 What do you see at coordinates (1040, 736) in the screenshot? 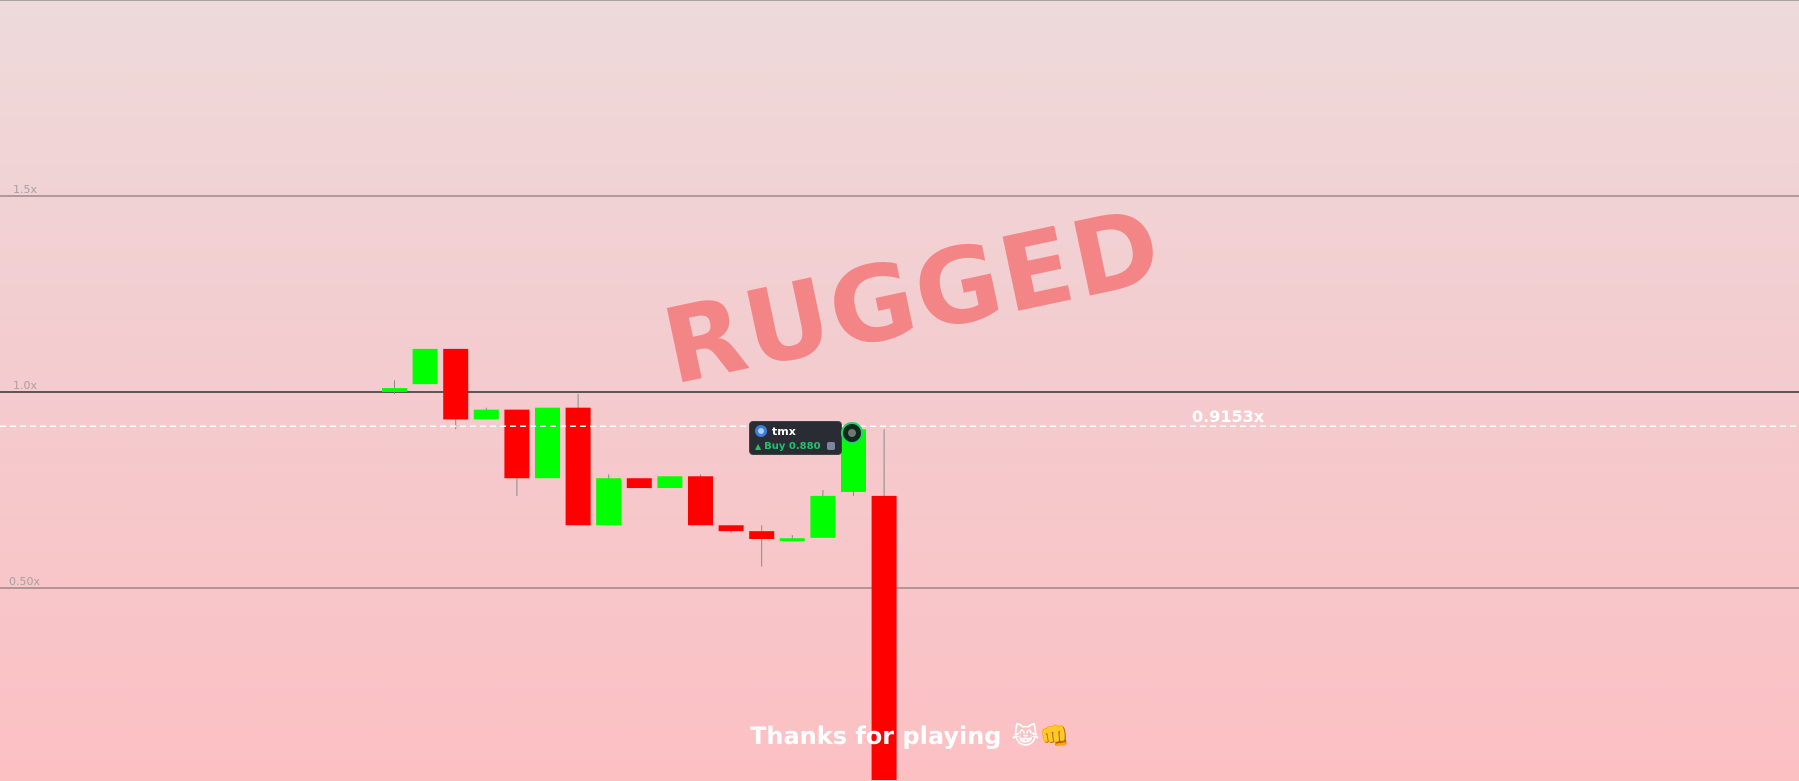
I see `laughing-cat-fist-emoji-icon: 😹👊` at bounding box center [1040, 736].